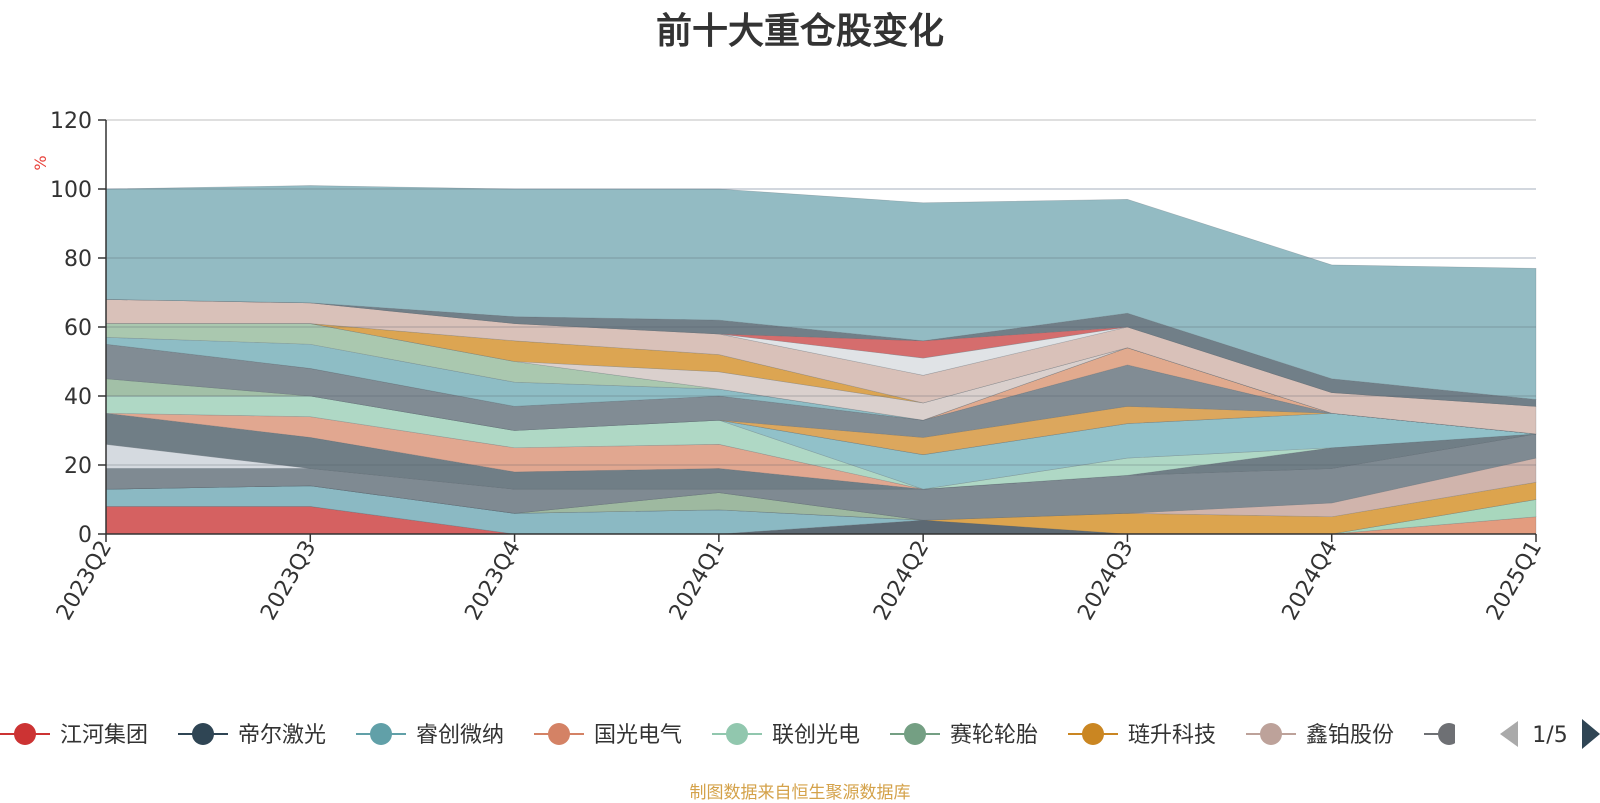 The height and width of the screenshot is (803, 1600). I want to click on legend-item-4: 国光电气, so click(608, 735).